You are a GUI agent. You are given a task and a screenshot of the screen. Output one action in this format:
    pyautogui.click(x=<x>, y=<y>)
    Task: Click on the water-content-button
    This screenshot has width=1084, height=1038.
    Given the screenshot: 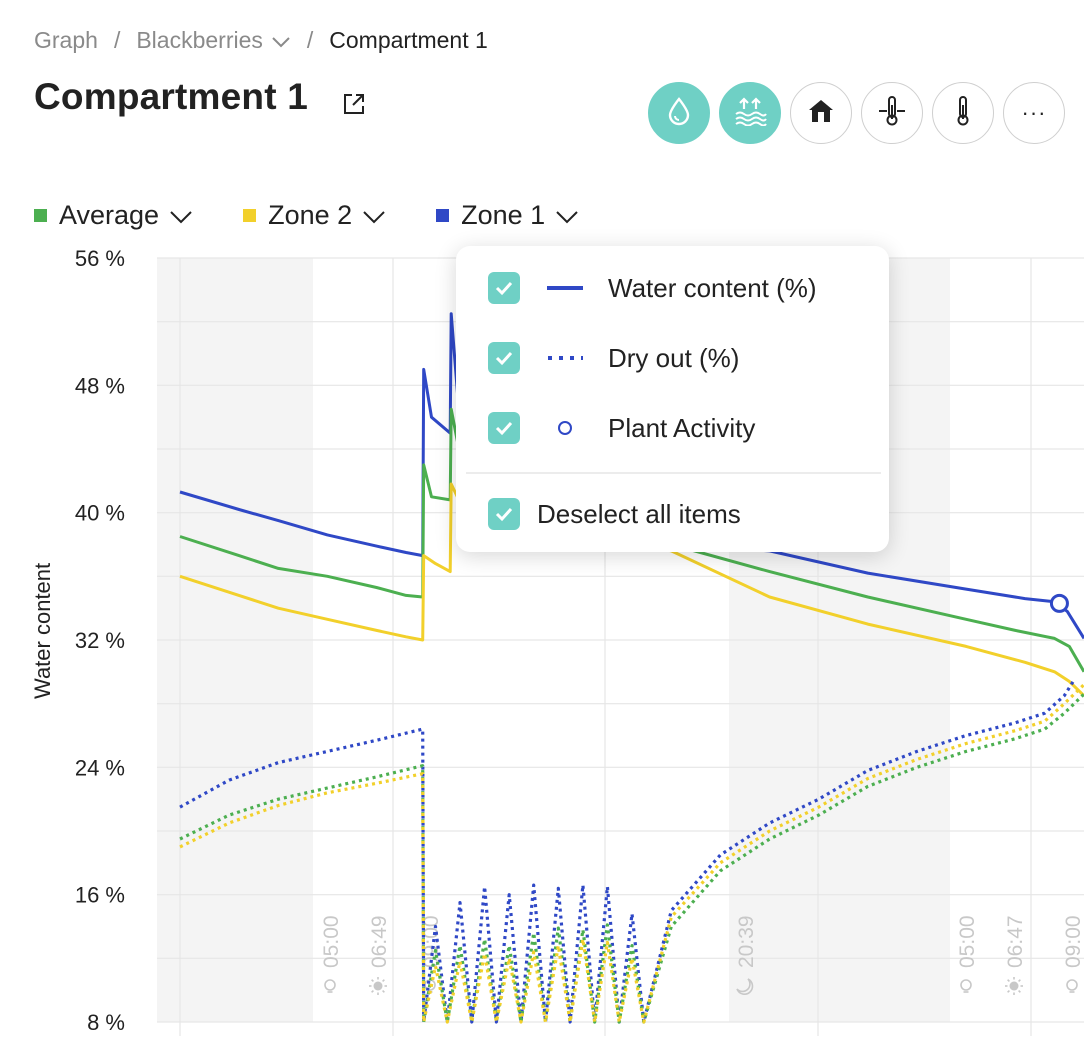 What is the action you would take?
    pyautogui.click(x=679, y=113)
    